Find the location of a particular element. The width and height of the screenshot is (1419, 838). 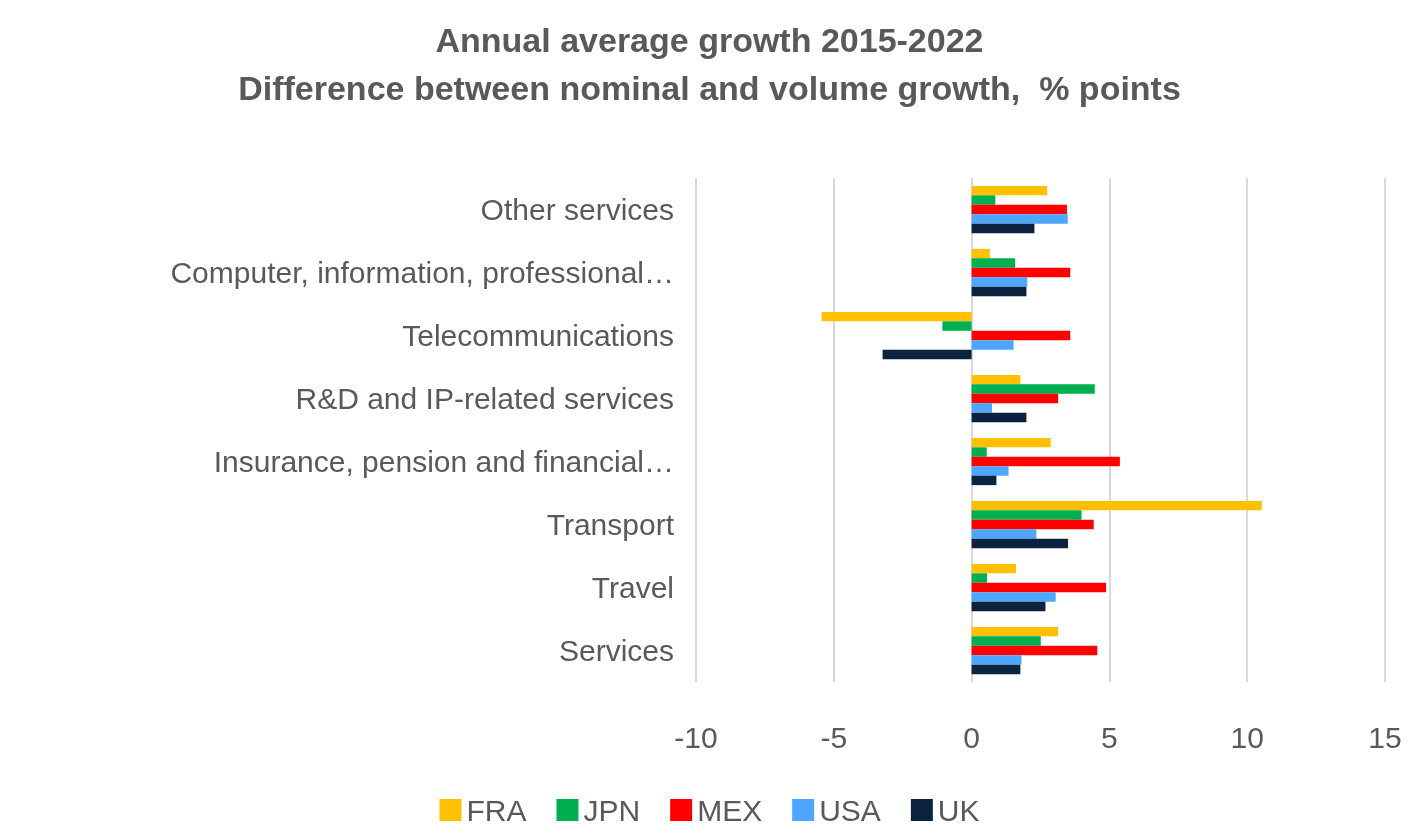

legend-label: JPN is located at coordinates (612, 810).